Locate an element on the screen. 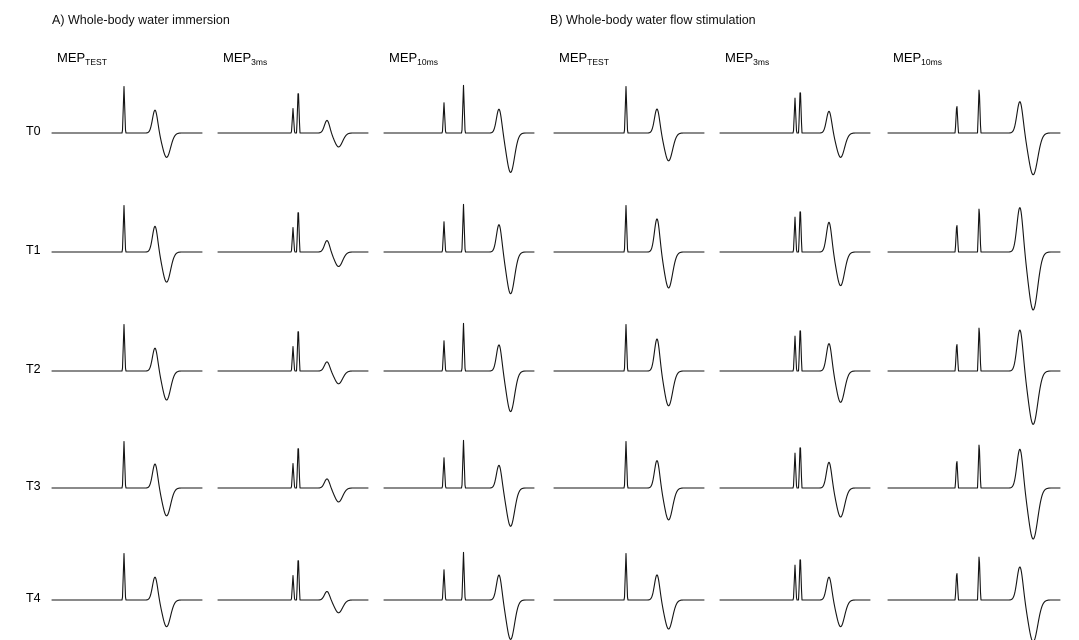 This screenshot has width=1079, height=640. trace-a-t1-mep_10ms is located at coordinates (459, 249).